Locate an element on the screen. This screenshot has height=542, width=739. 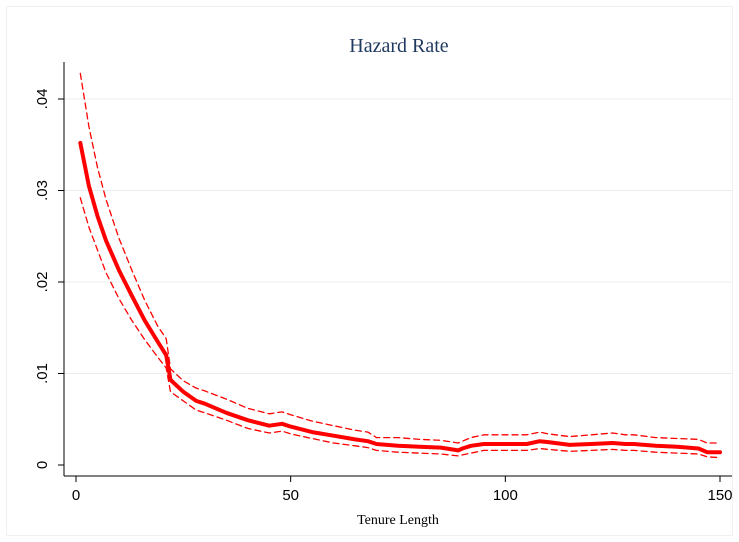
x-tick-label: 0 is located at coordinates (76, 495).